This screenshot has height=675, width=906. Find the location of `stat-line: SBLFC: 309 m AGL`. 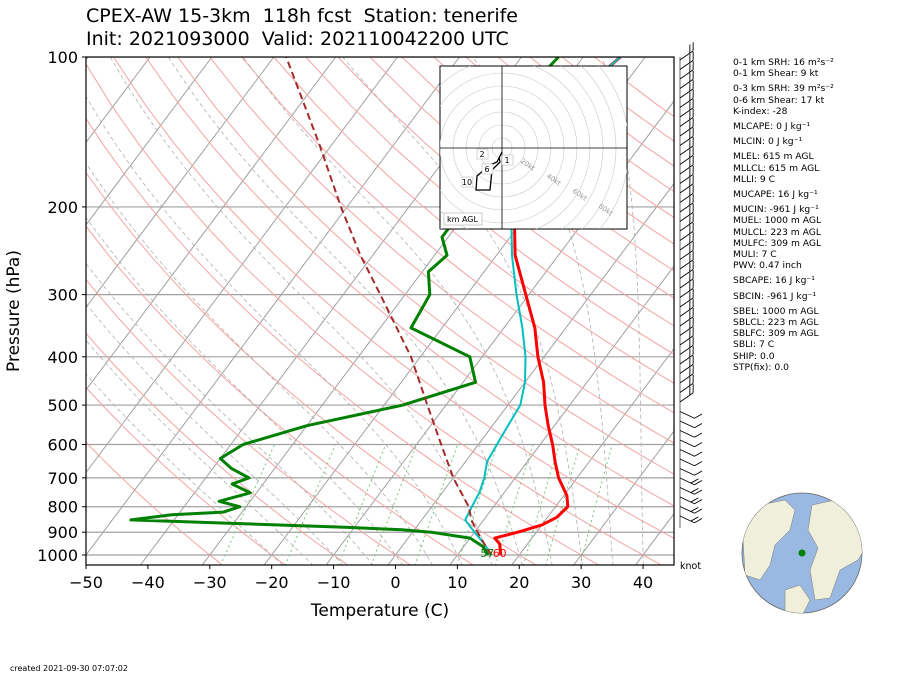

stat-line: SBLFC: 309 m AGL is located at coordinates (776, 334).